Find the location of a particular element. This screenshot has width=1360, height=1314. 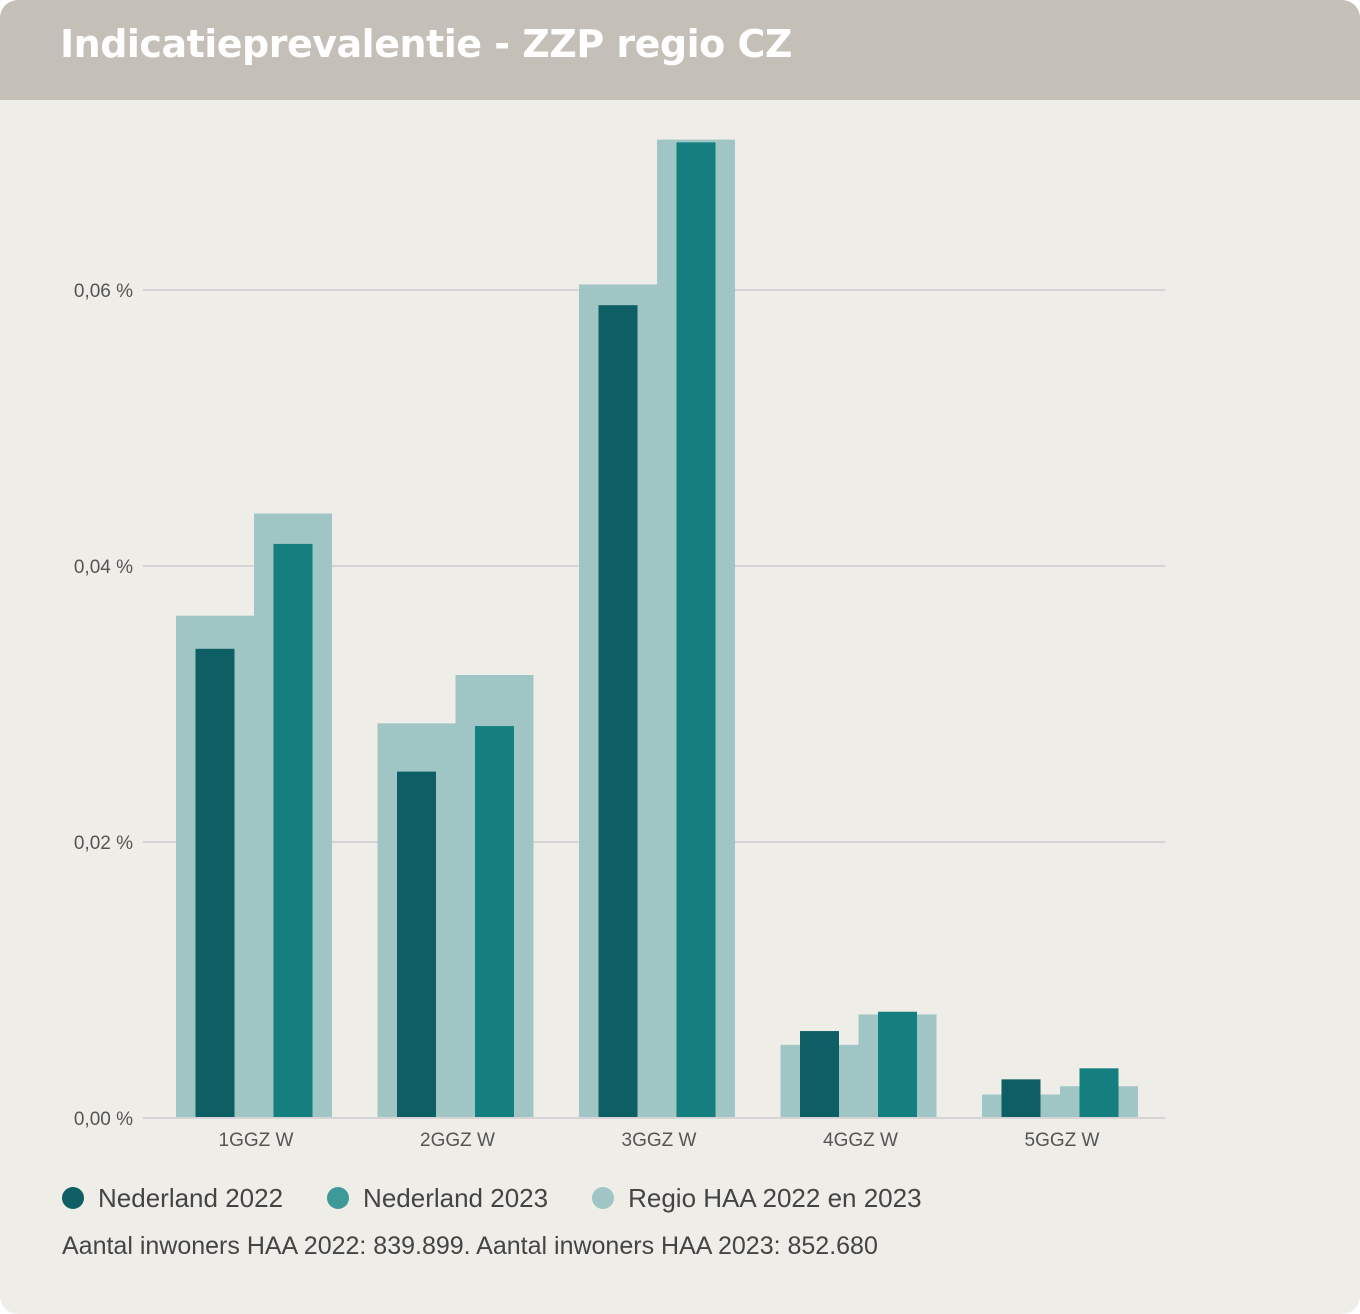

legend-label: Nederland 2022 is located at coordinates (191, 1197).